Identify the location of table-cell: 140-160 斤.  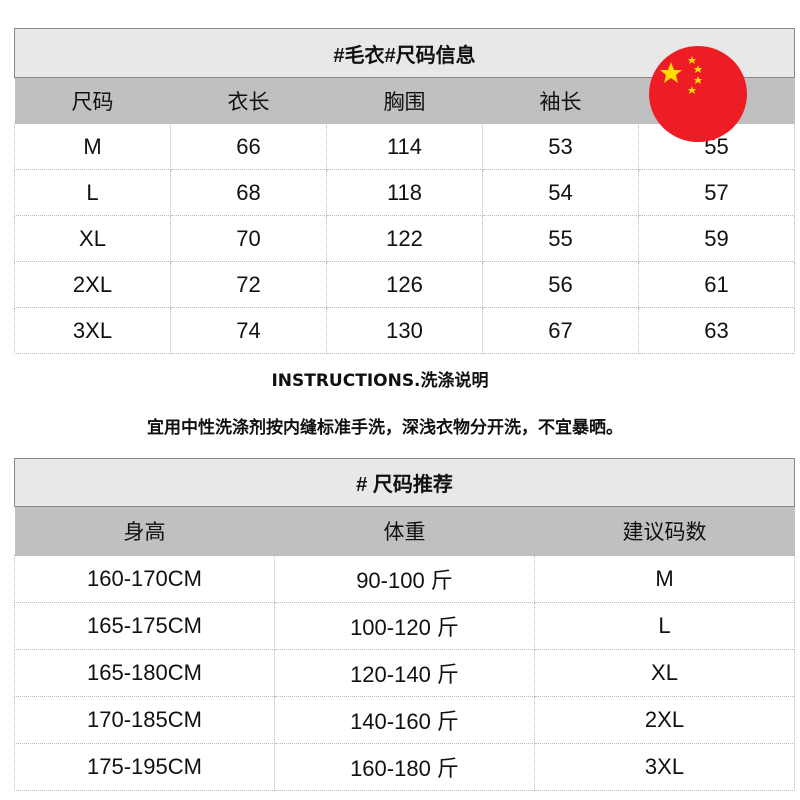
(404, 720).